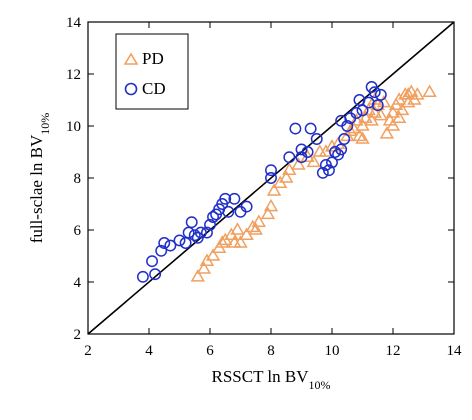  Describe the element at coordinates (78, 335) in the screenshot. I see `y-tick-label: 2` at that location.